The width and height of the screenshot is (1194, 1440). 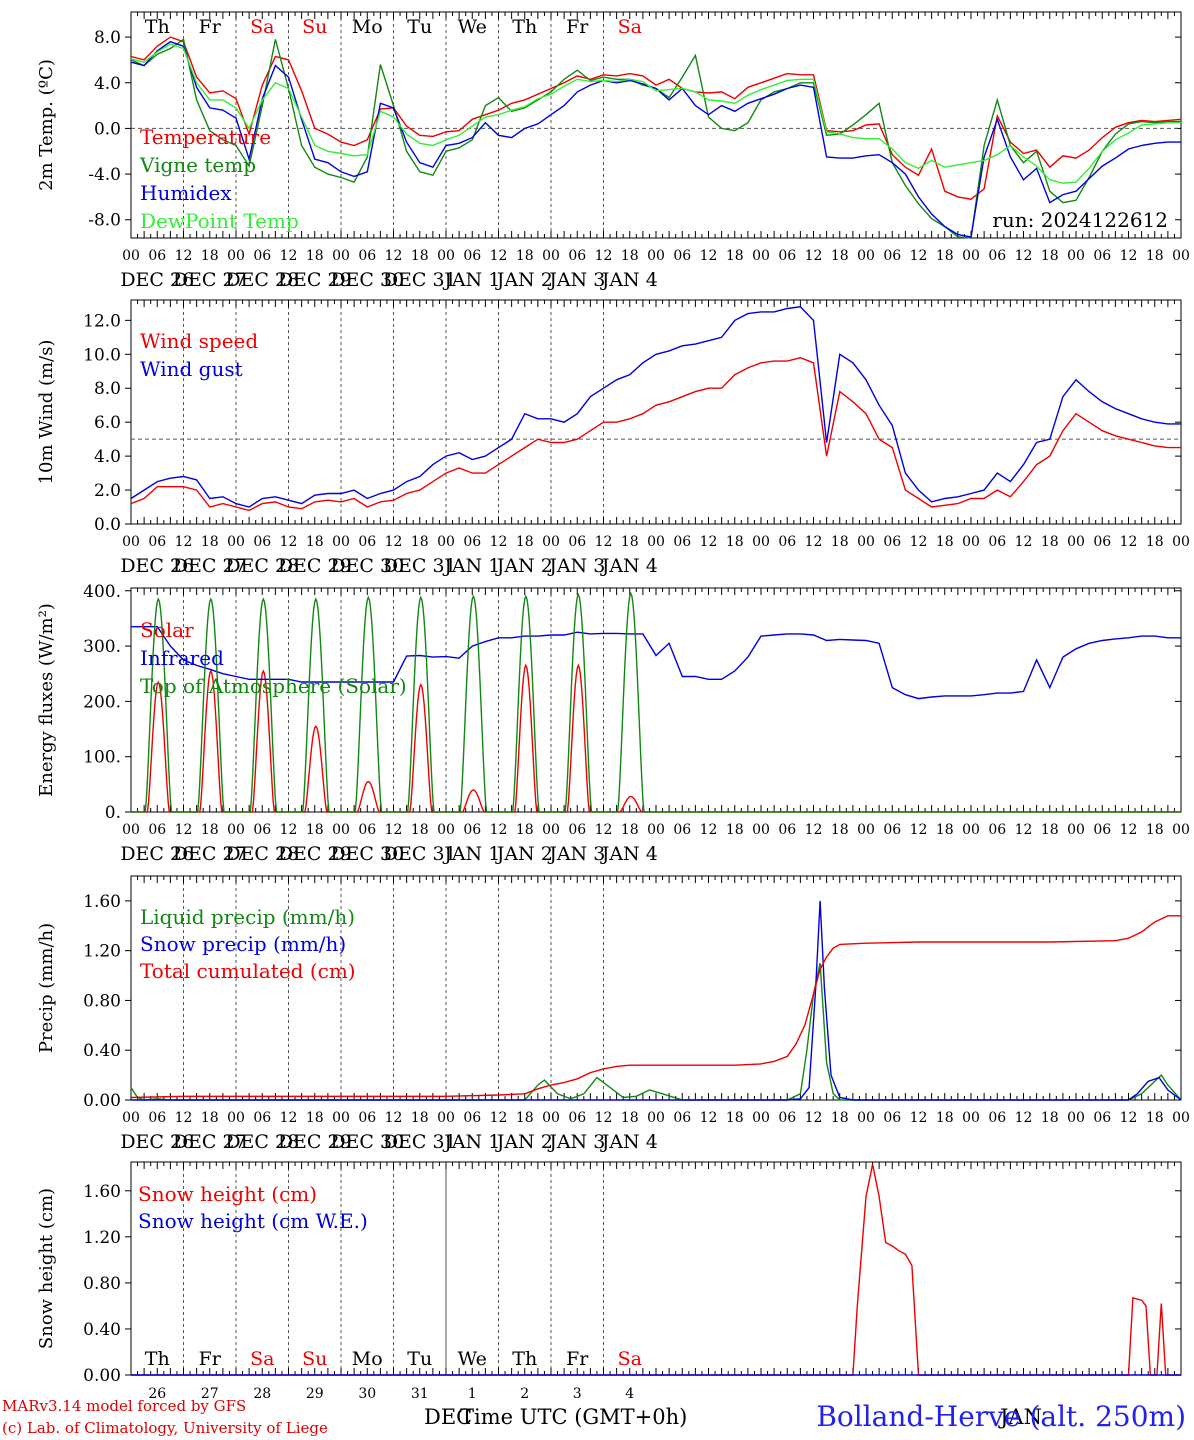 What do you see at coordinates (157, 566) in the screenshot?
I see `date-label: DEC 26` at bounding box center [157, 566].